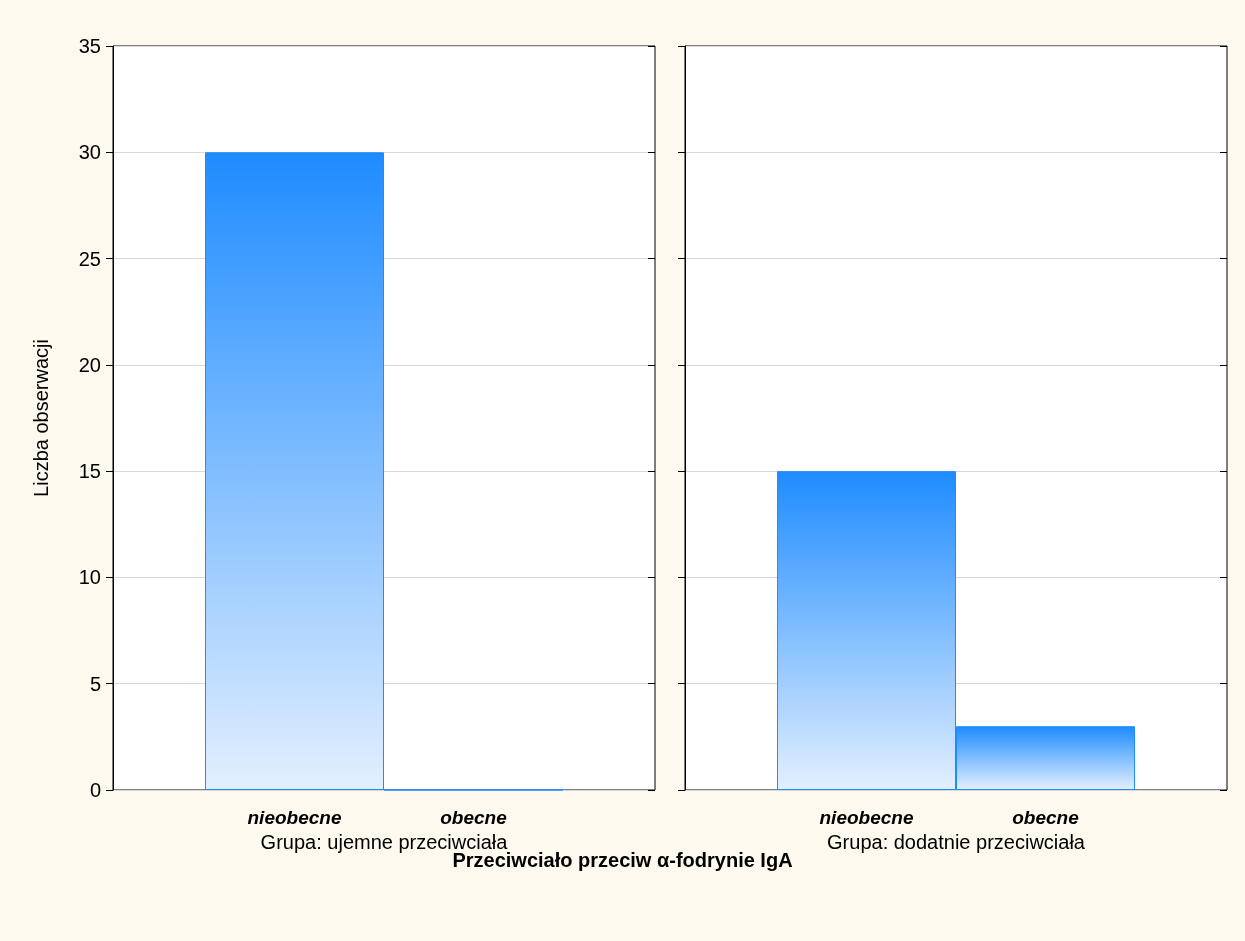  I want to click on y-tick-label: 30, so click(89, 152).